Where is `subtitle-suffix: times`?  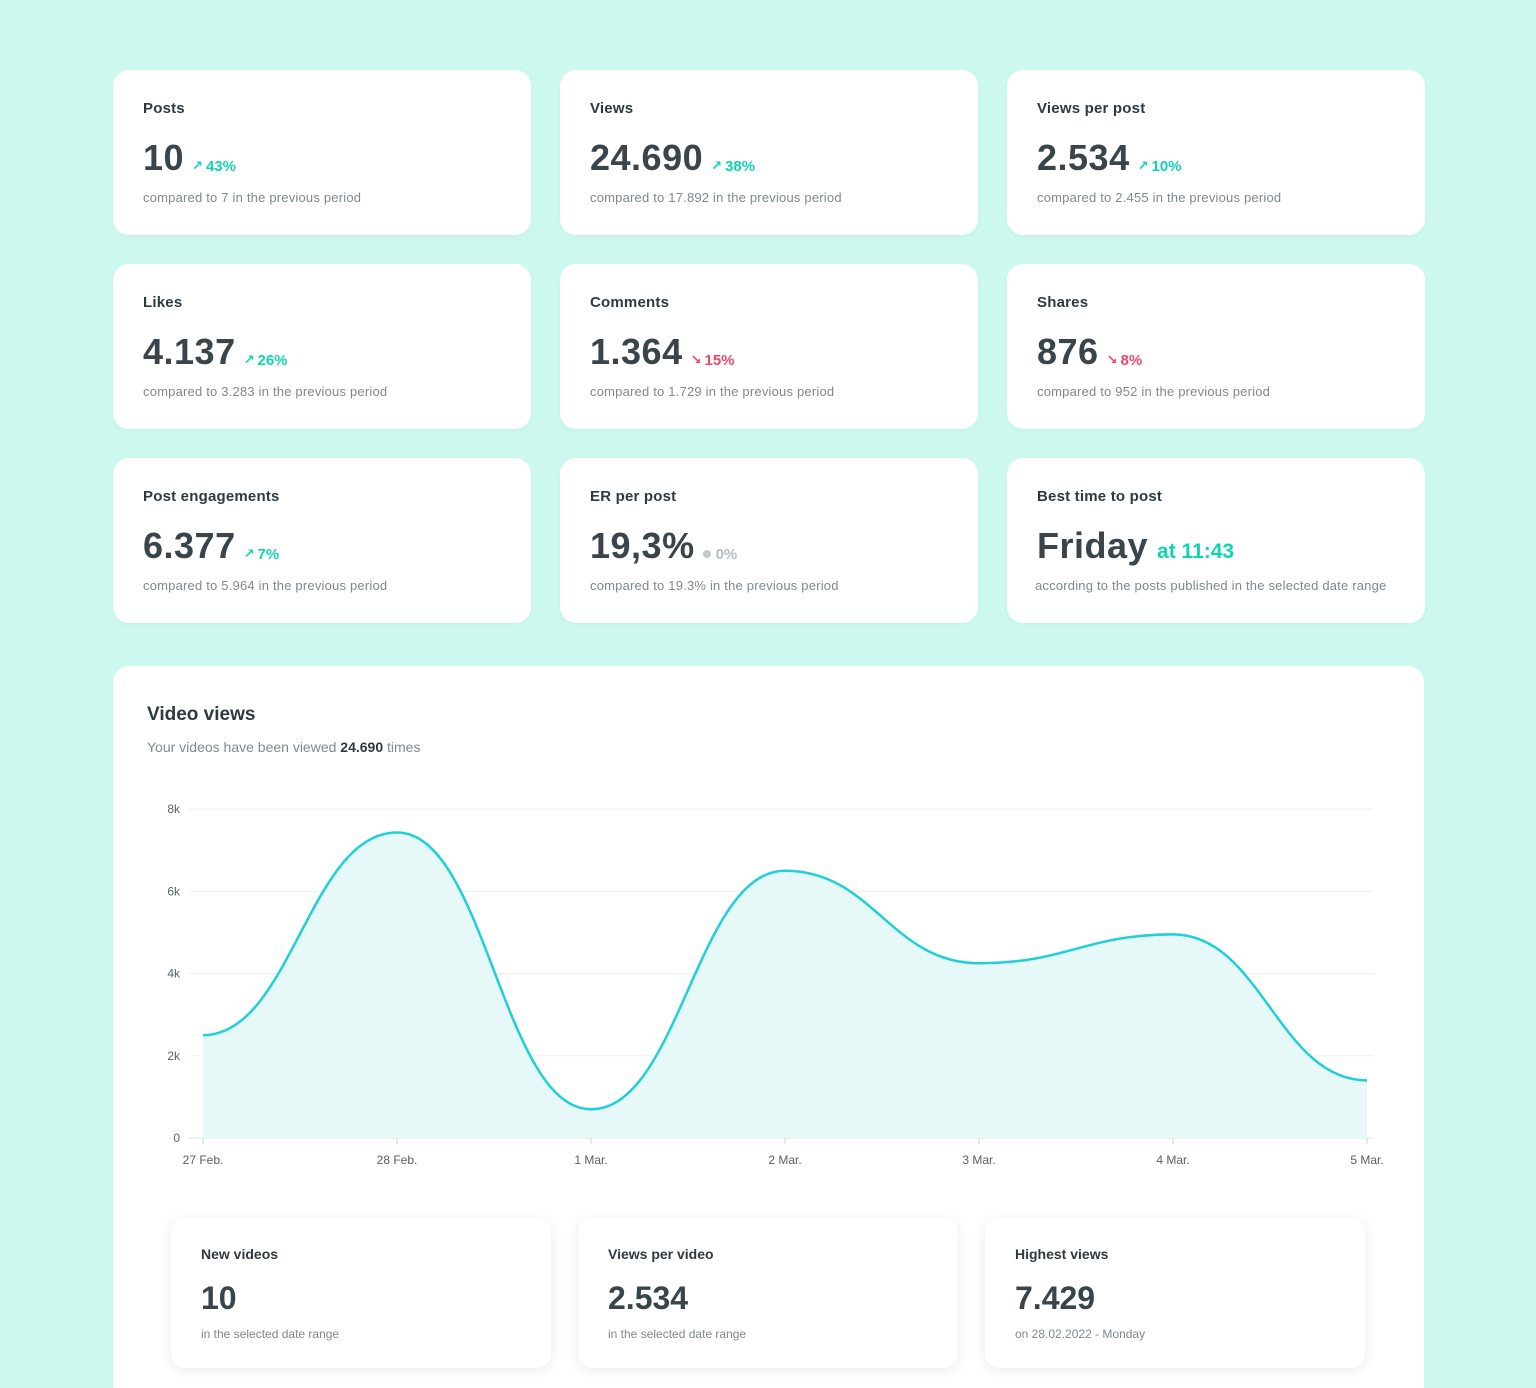
subtitle-suffix: times is located at coordinates (404, 747).